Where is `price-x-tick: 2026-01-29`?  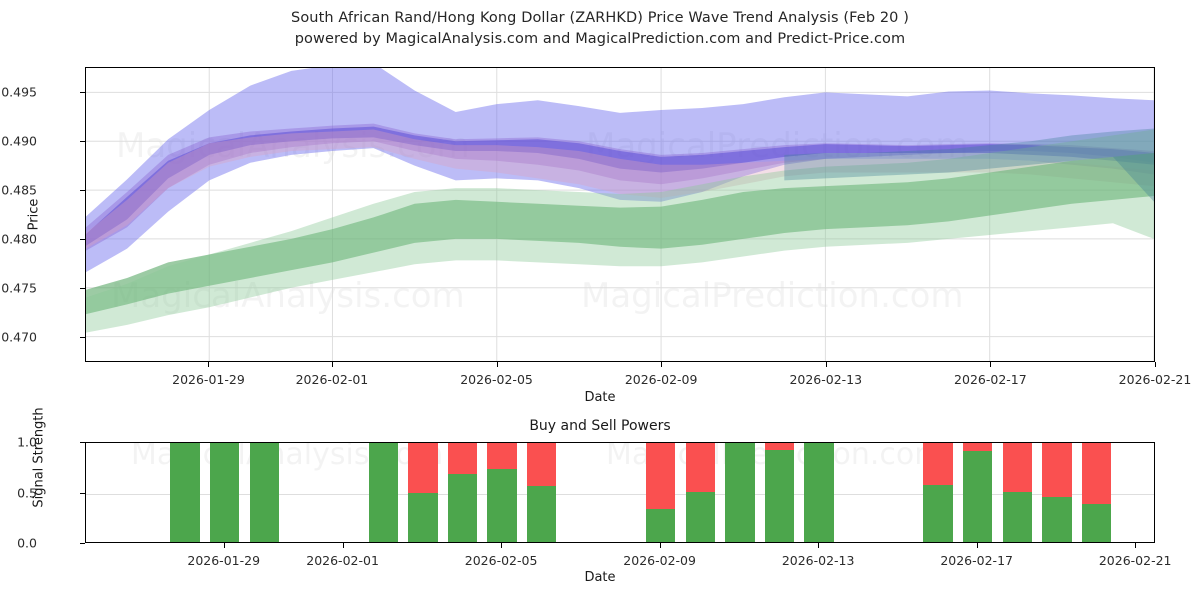
price-x-tick: 2026-01-29 is located at coordinates (208, 379).